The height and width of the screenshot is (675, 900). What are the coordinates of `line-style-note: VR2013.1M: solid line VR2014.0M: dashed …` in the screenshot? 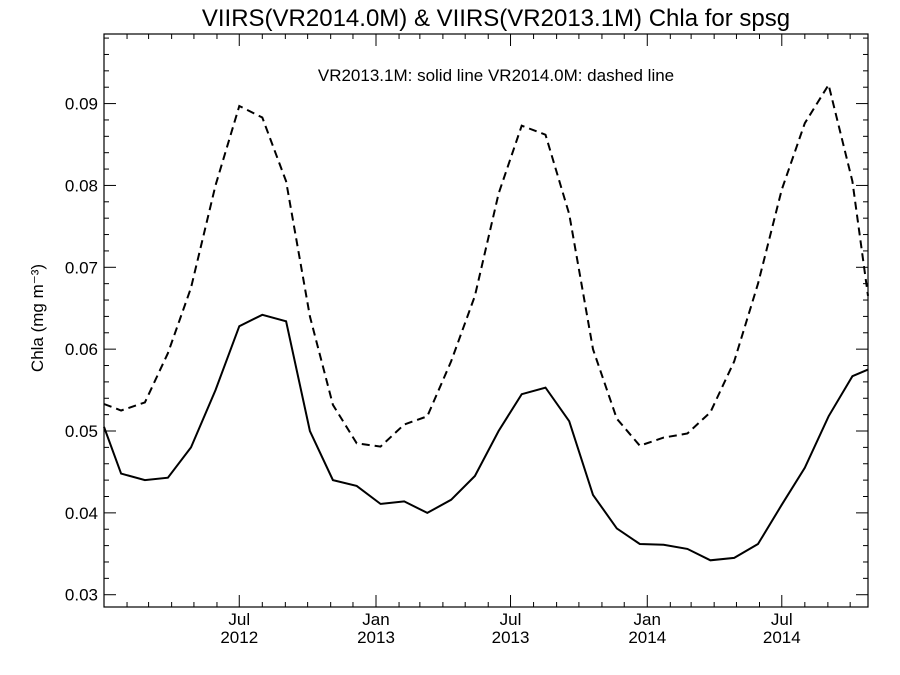 It's located at (496, 75).